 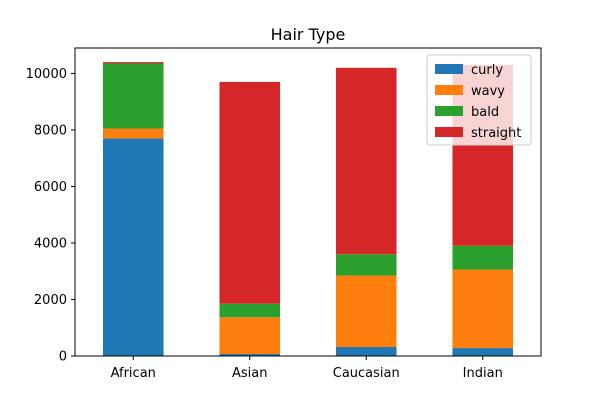 I want to click on y-tick-label: 6000, so click(x=50, y=187).